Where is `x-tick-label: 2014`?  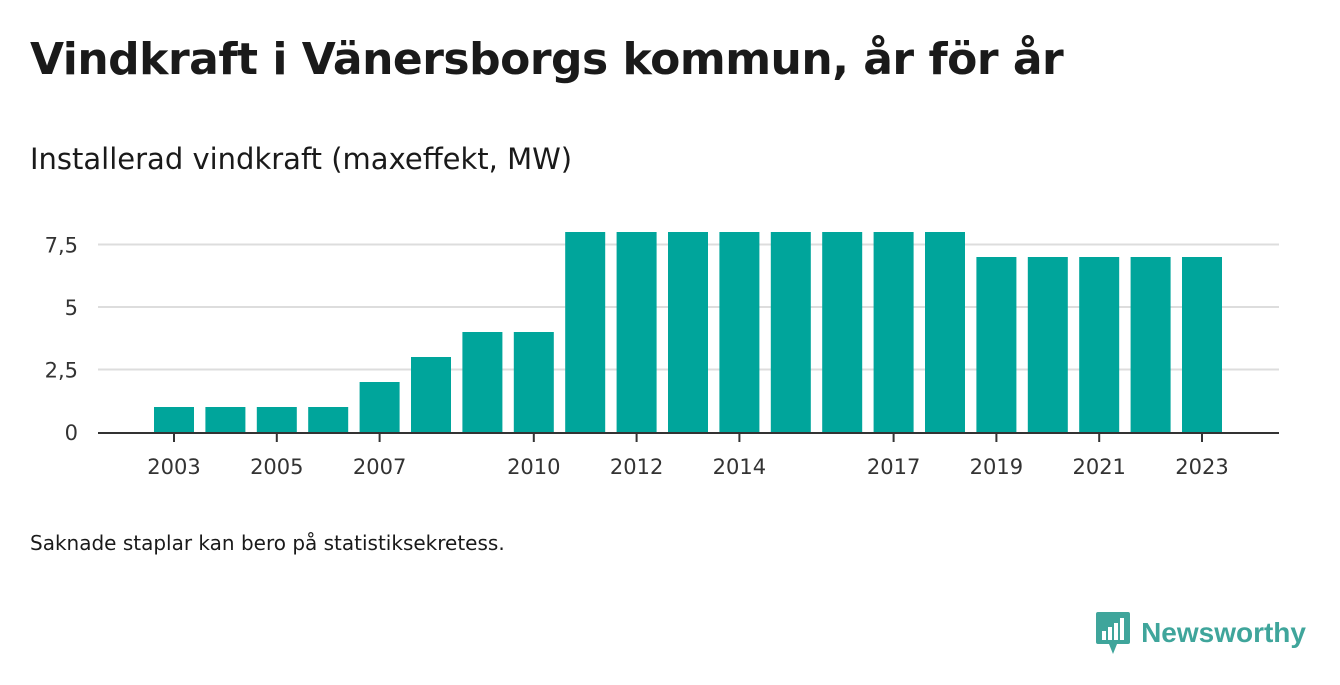 x-tick-label: 2014 is located at coordinates (739, 467).